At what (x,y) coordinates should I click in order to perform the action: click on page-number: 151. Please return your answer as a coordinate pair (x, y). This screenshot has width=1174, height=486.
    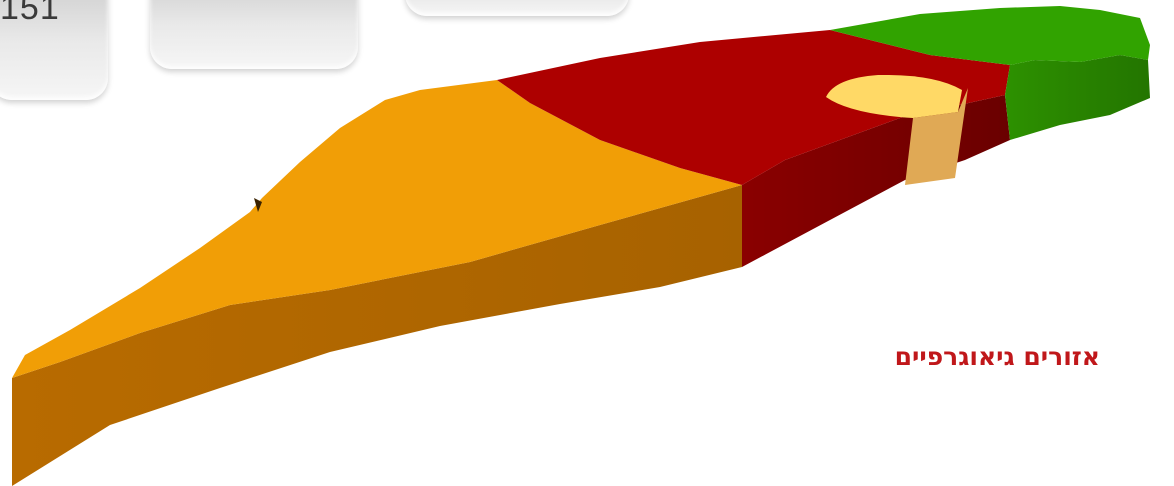
    Looking at the image, I should click on (30, 13).